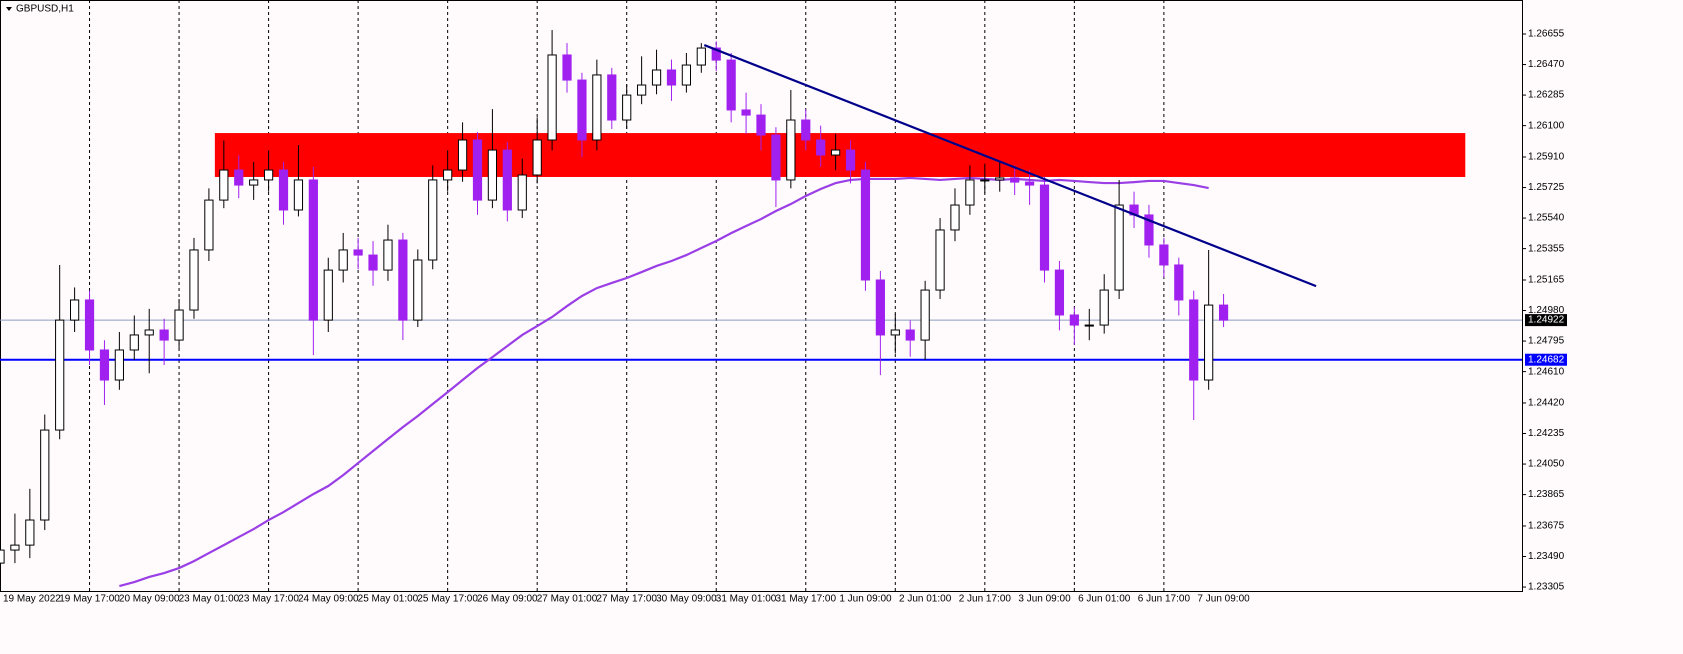  What do you see at coordinates (1223, 599) in the screenshot?
I see `x-tick-label: 7 Jun 09:00` at bounding box center [1223, 599].